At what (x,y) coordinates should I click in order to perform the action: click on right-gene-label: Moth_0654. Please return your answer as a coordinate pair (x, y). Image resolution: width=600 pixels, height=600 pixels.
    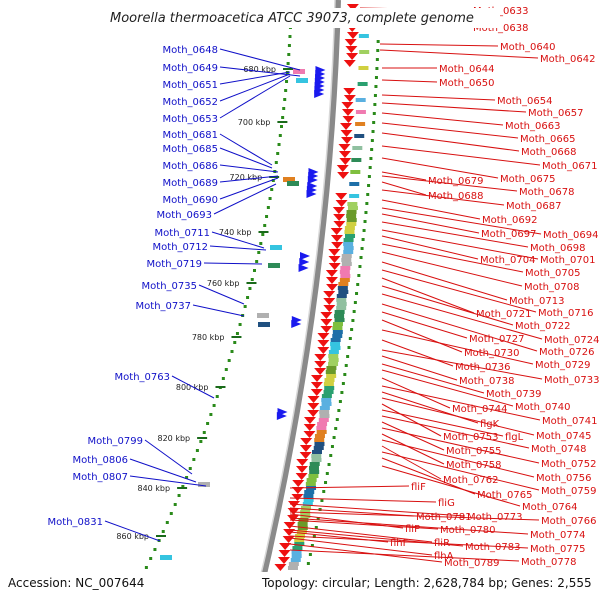
    Looking at the image, I should click on (524, 101).